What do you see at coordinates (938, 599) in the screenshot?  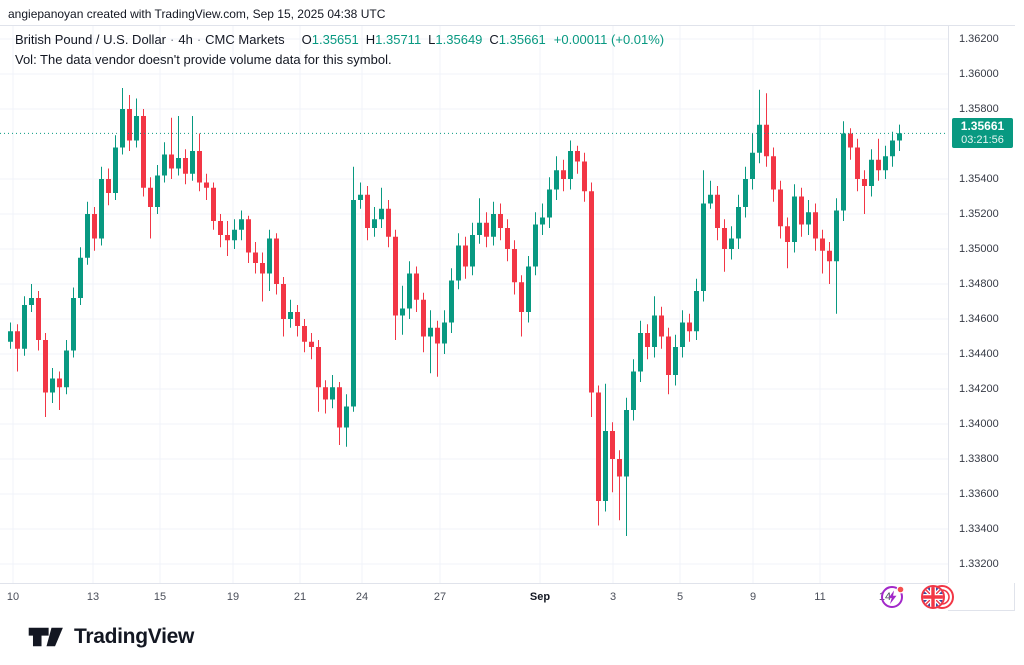 I see `gbpusd-flag-icon` at bounding box center [938, 599].